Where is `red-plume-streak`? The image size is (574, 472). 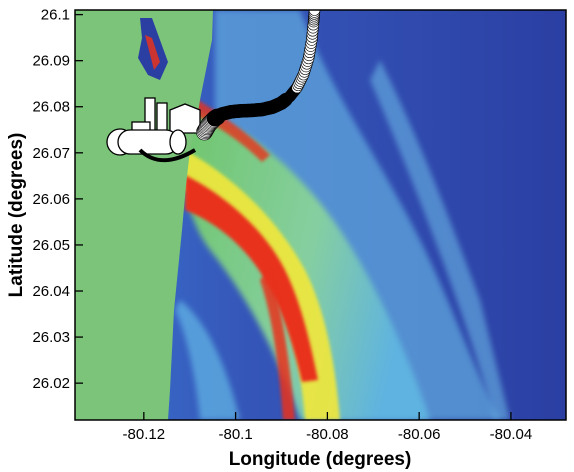 red-plume-streak is located at coordinates (277, 345).